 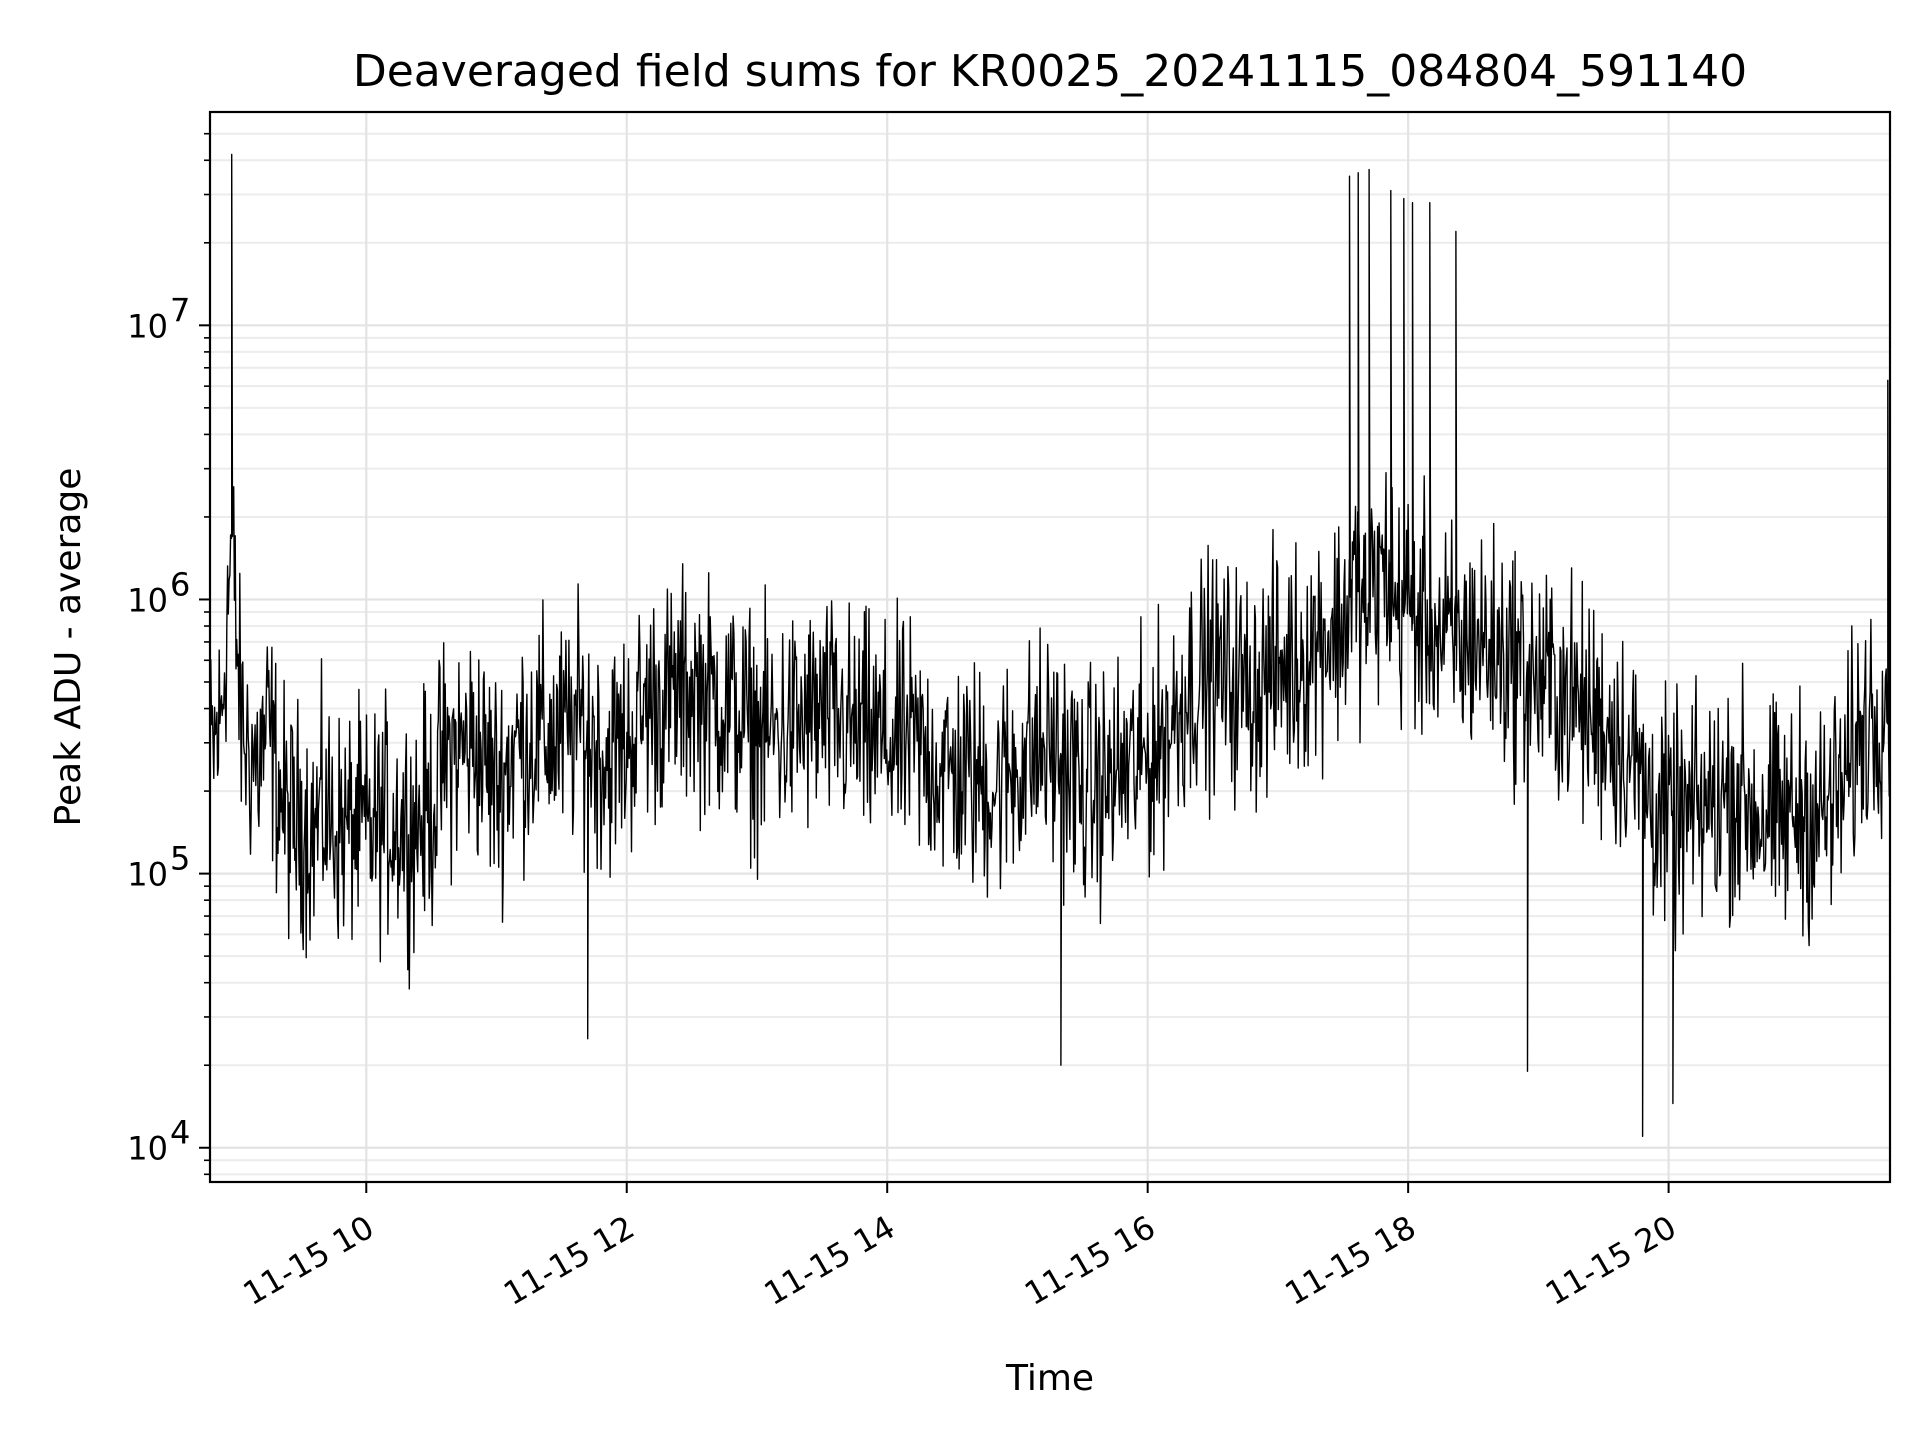 What do you see at coordinates (180, 584) in the screenshot?
I see `y-tick-exponent: 6` at bounding box center [180, 584].